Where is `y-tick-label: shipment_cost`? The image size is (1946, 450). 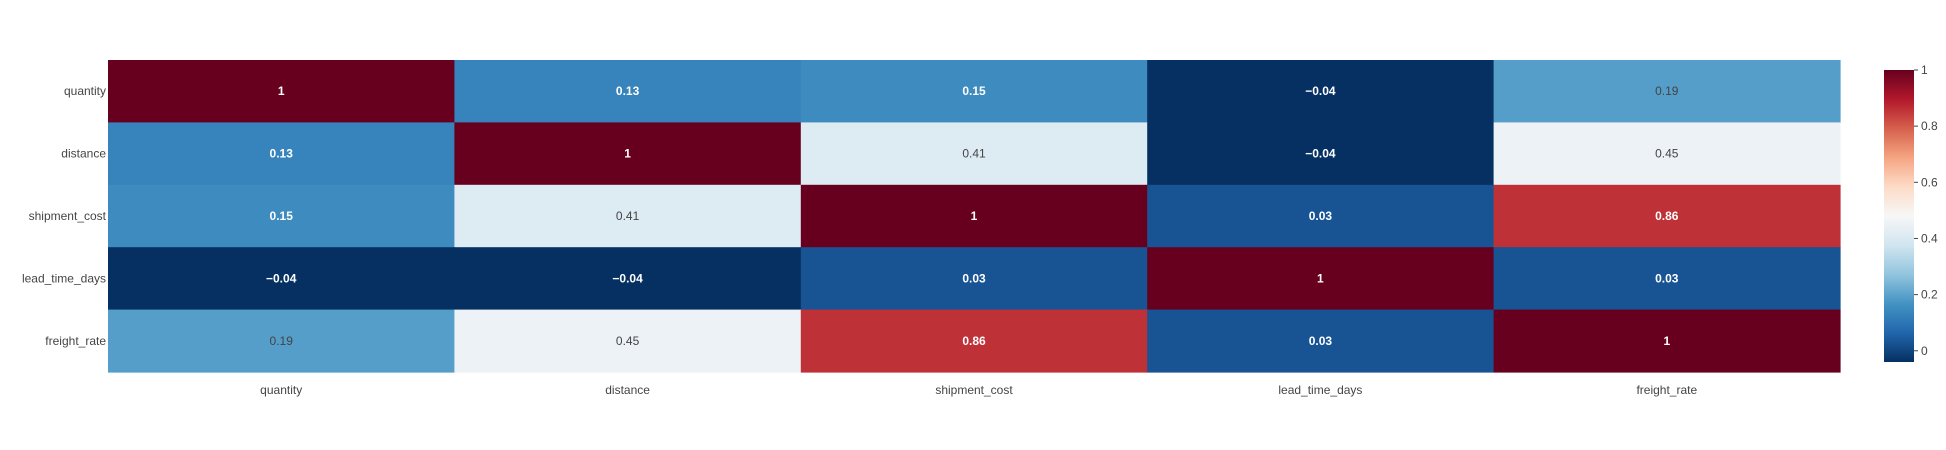 y-tick-label: shipment_cost is located at coordinates (68, 216).